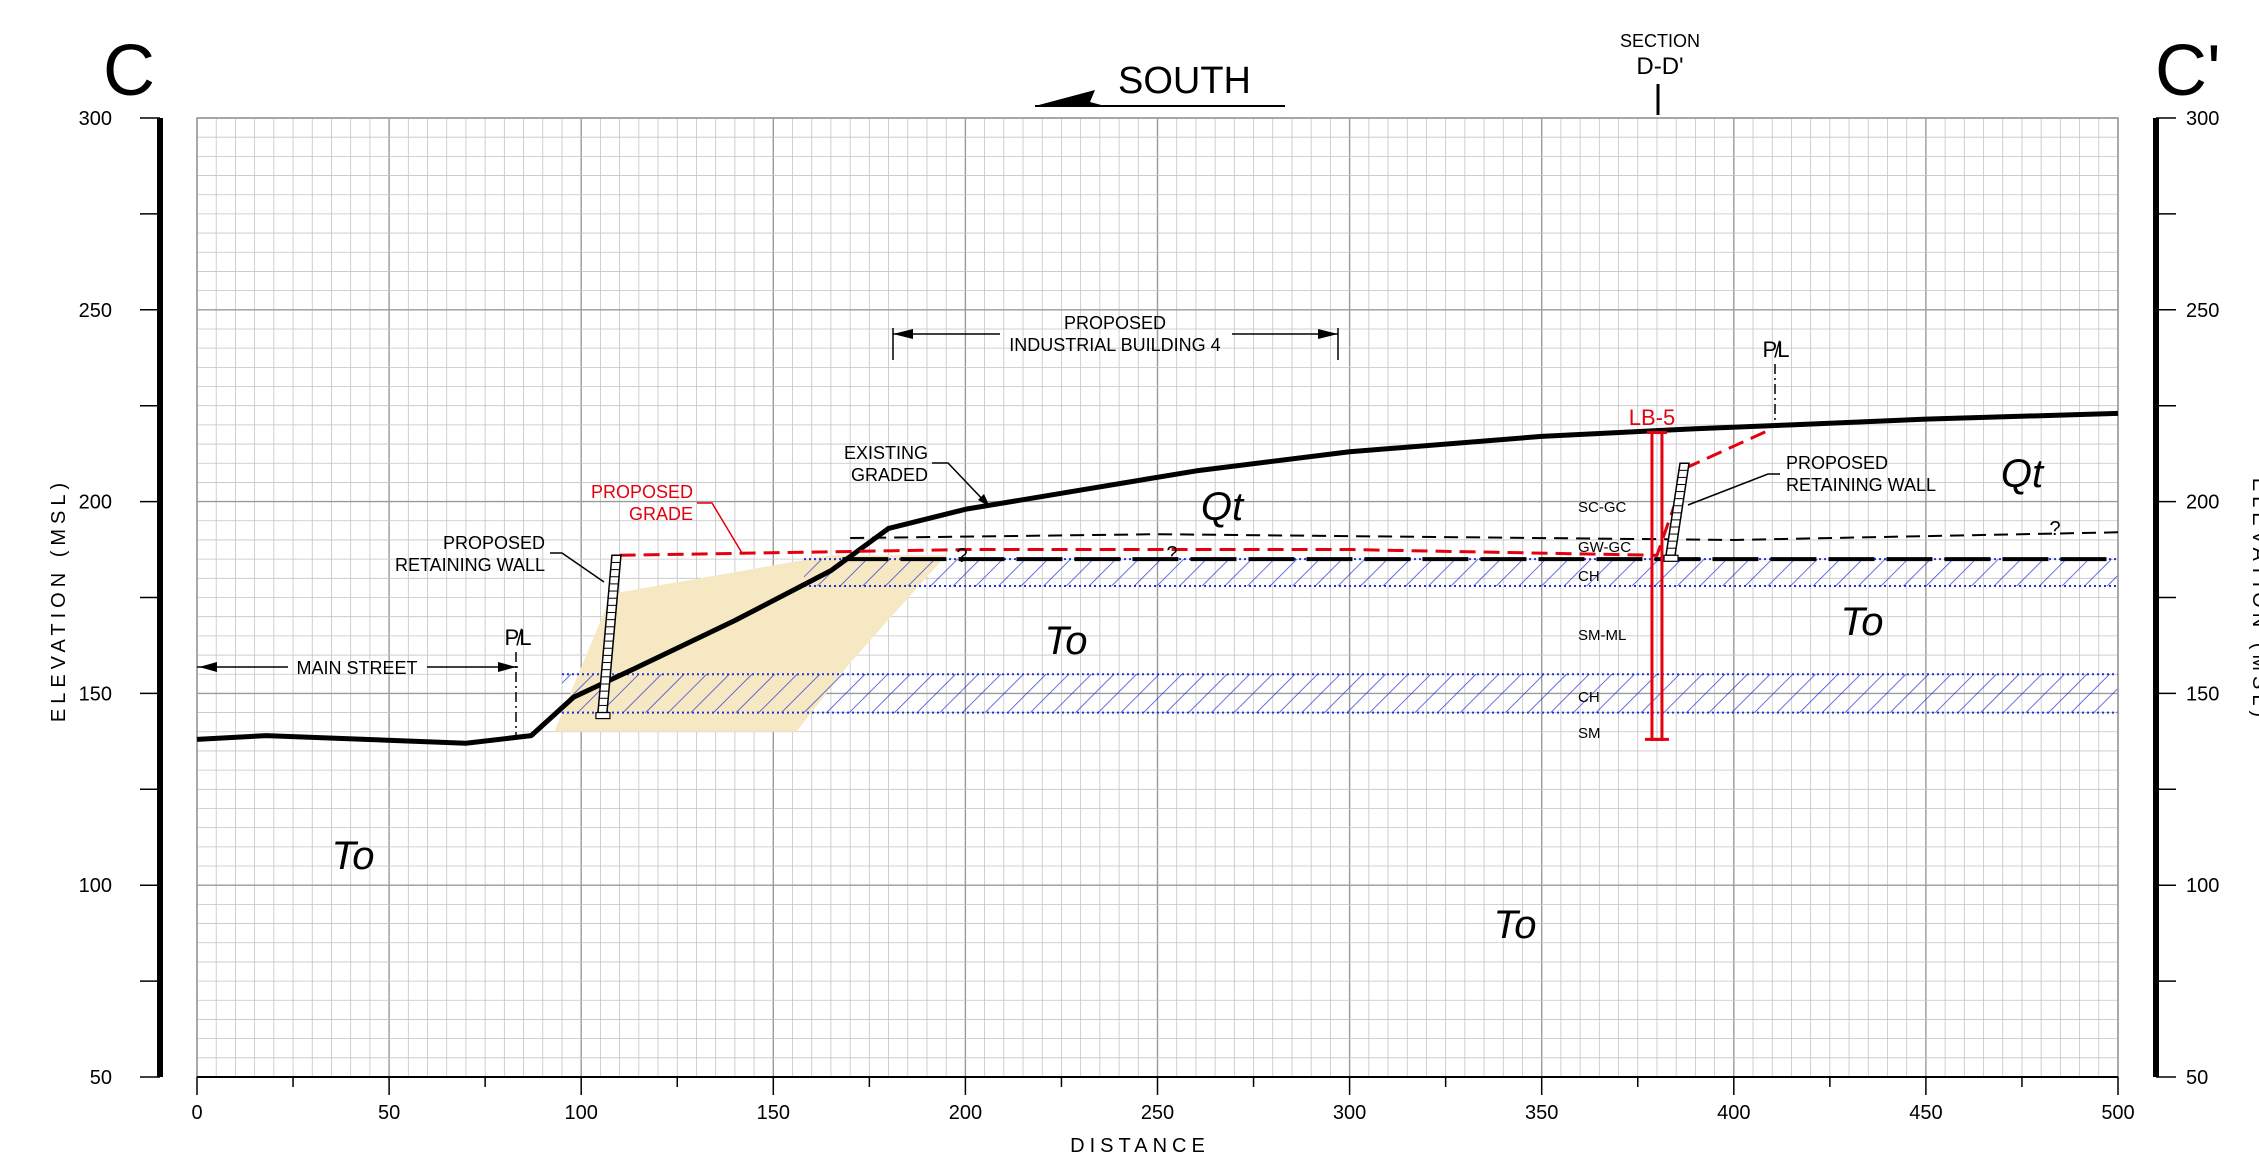 The image size is (2259, 1153). What do you see at coordinates (1604, 547) in the screenshot?
I see `soil-label-gw-gc: GW-GC` at bounding box center [1604, 547].